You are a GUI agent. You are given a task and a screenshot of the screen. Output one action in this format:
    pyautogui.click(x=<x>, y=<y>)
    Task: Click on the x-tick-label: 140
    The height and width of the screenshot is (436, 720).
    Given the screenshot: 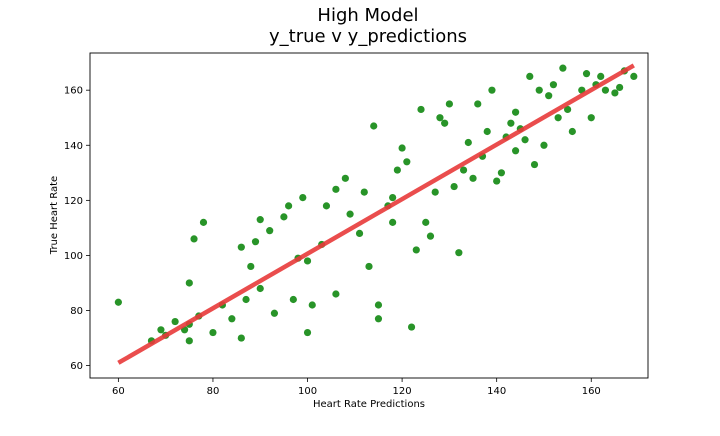 What is the action you would take?
    pyautogui.click(x=496, y=391)
    